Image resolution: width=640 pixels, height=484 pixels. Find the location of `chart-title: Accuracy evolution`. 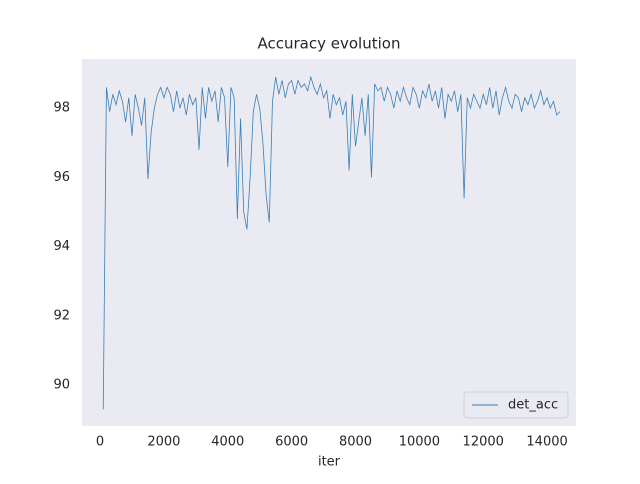

chart-title: Accuracy evolution is located at coordinates (329, 44).